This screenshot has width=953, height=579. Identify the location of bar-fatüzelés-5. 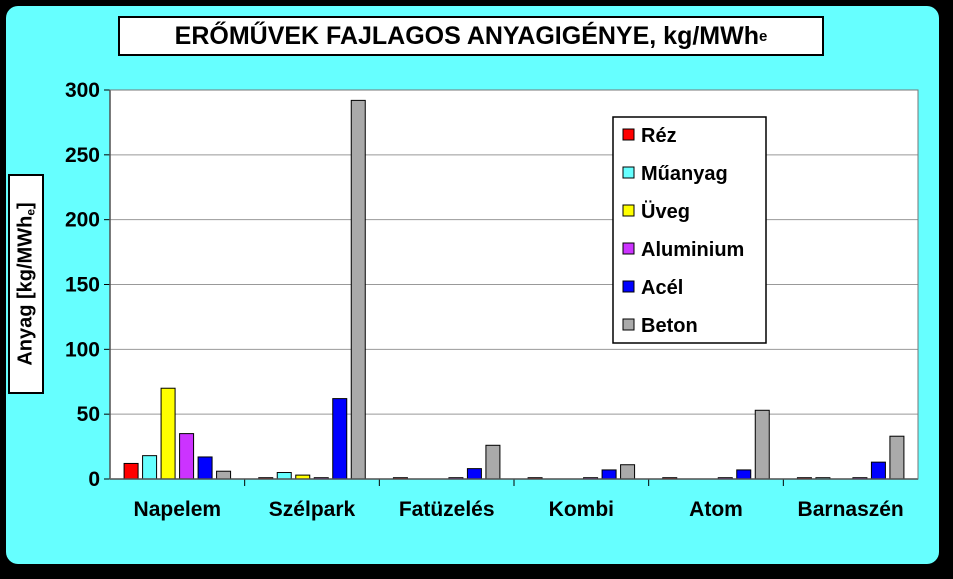
(474, 474).